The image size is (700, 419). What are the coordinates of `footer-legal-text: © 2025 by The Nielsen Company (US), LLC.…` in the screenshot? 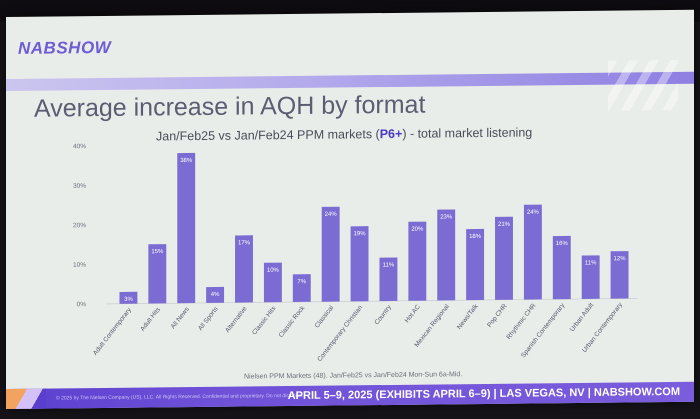 It's located at (180, 397).